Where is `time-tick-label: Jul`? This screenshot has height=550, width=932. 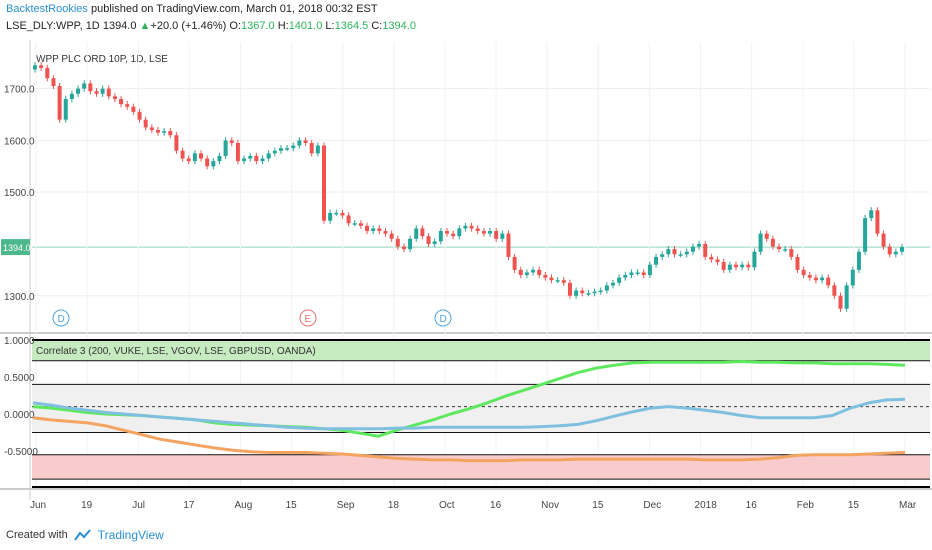
time-tick-label: Jul is located at coordinates (138, 505).